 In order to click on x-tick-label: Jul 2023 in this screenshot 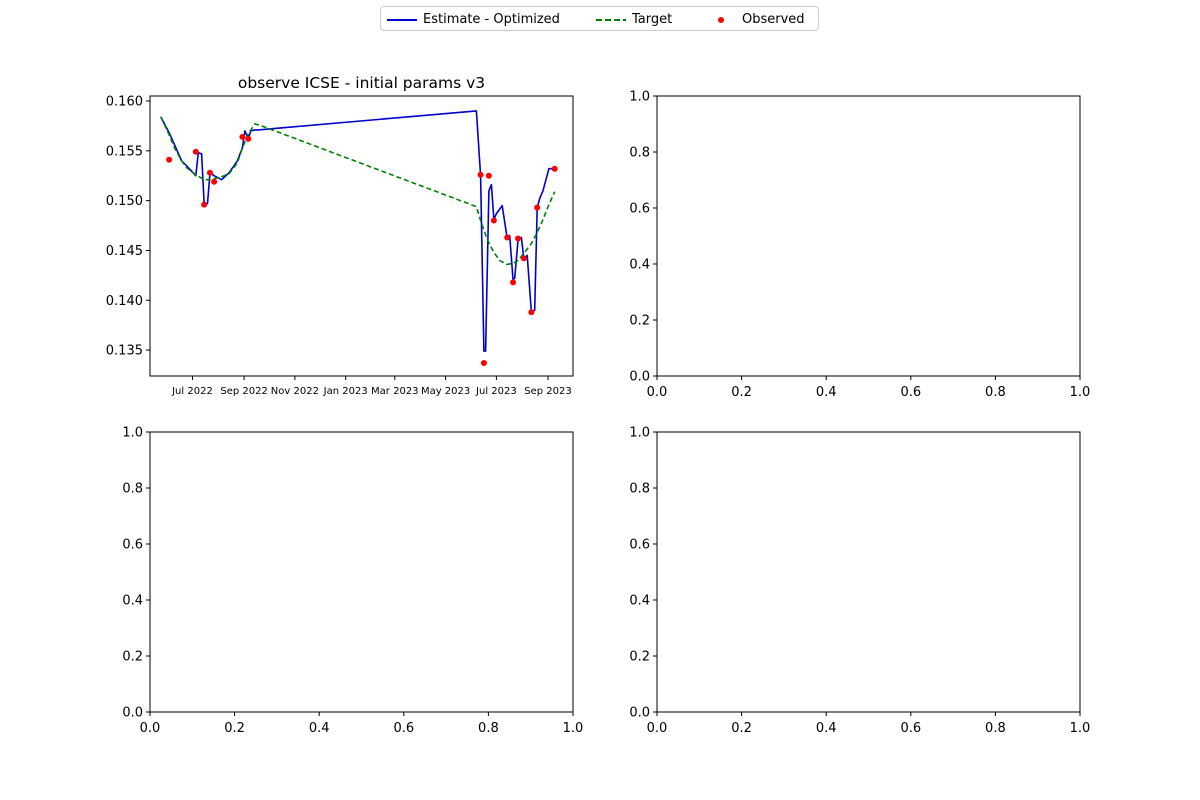, I will do `click(496, 391)`.